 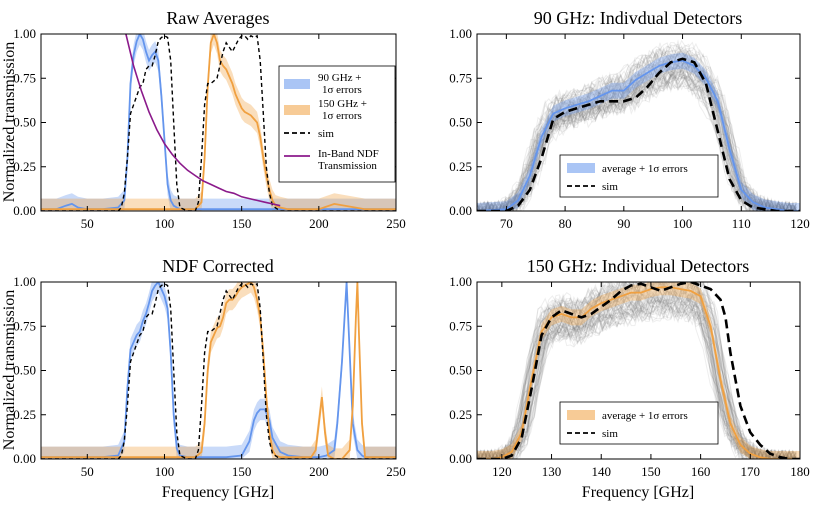 I want to click on chart-title: 150 GHz: Individual Detectors, so click(x=638, y=266).